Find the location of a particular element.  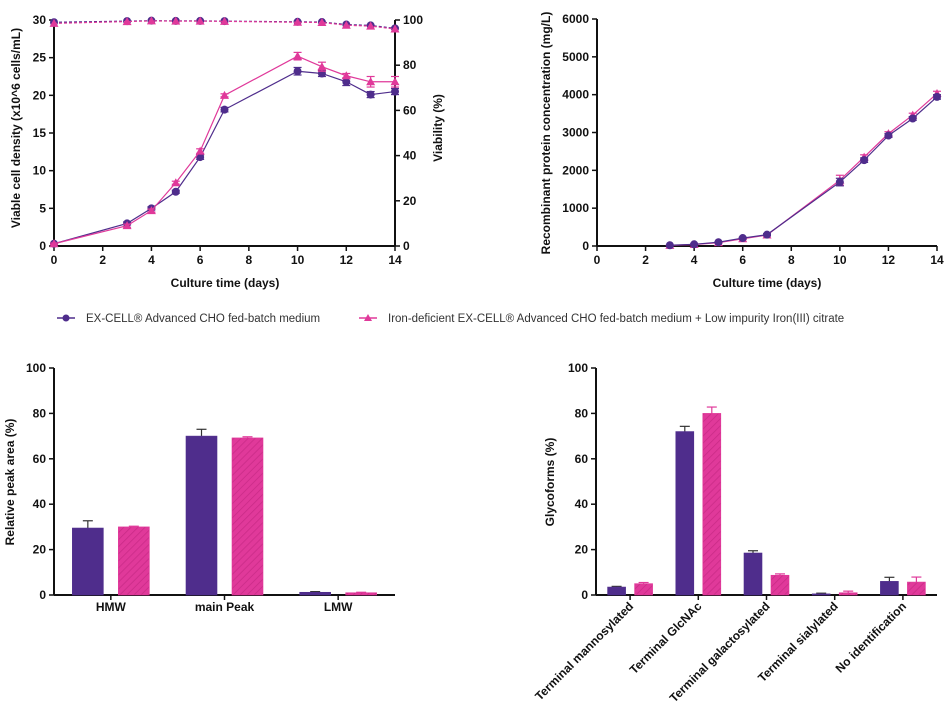

c2-xtick-label: 4 is located at coordinates (694, 260).